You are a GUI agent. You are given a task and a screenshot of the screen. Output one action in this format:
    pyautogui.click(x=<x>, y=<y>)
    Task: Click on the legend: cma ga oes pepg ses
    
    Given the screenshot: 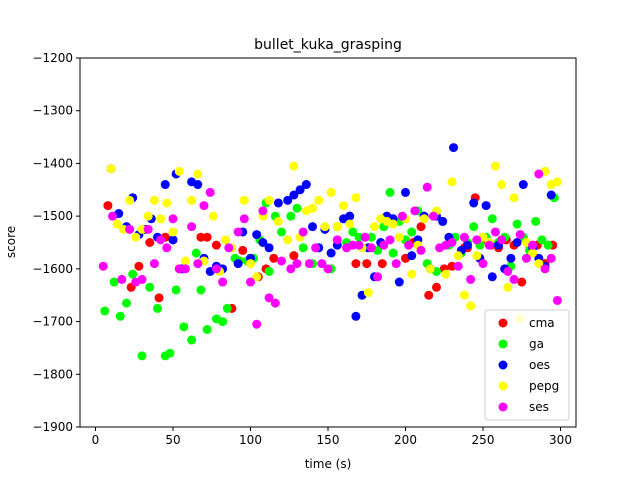 What is the action you would take?
    pyautogui.click(x=527, y=365)
    